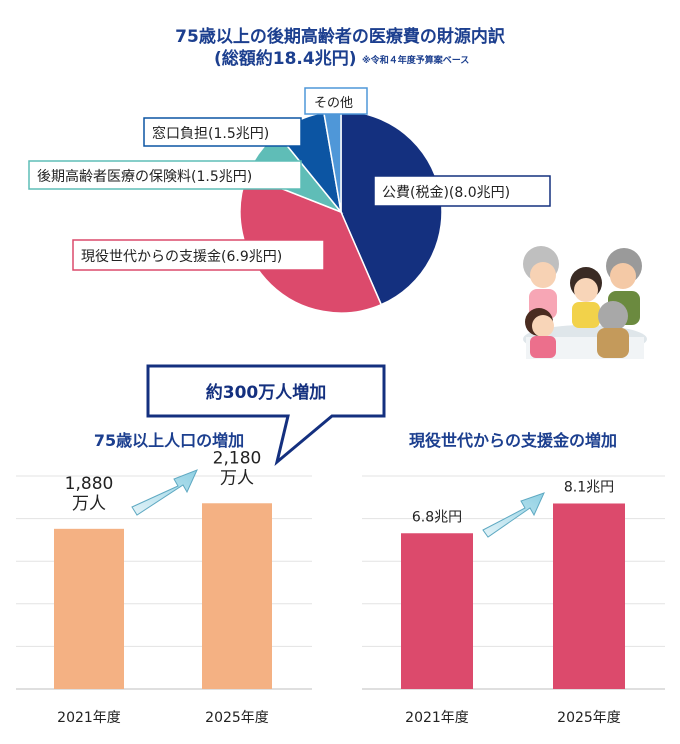 Image resolution: width=680 pixels, height=744 pixels. I want to click on rightChart-data-label: 6.8兆円, so click(437, 517).